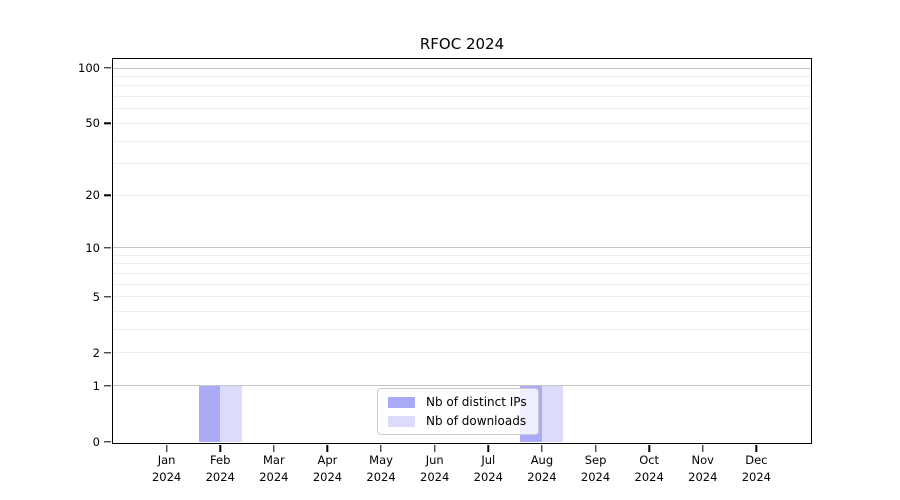  I want to click on legend: Nb of distinct IPs Nb of downloads, so click(458, 411).